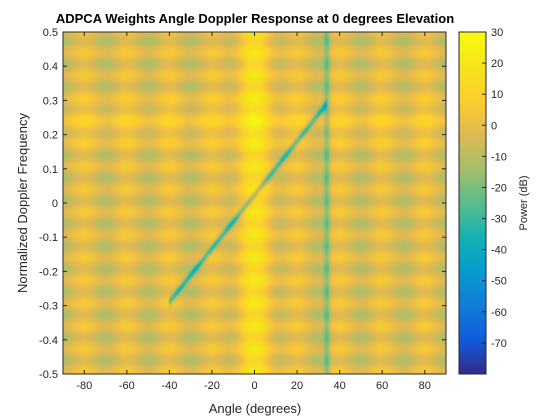 Image resolution: width=560 pixels, height=420 pixels. What do you see at coordinates (499, 157) in the screenshot?
I see `colorbar-tick-label: -10` at bounding box center [499, 157].